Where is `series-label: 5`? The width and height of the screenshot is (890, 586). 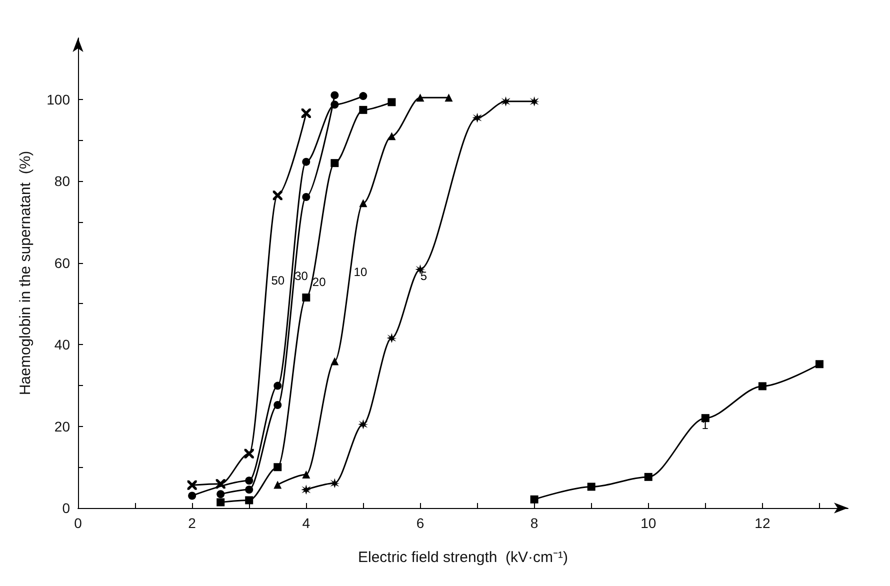
series-label: 5 is located at coordinates (424, 276).